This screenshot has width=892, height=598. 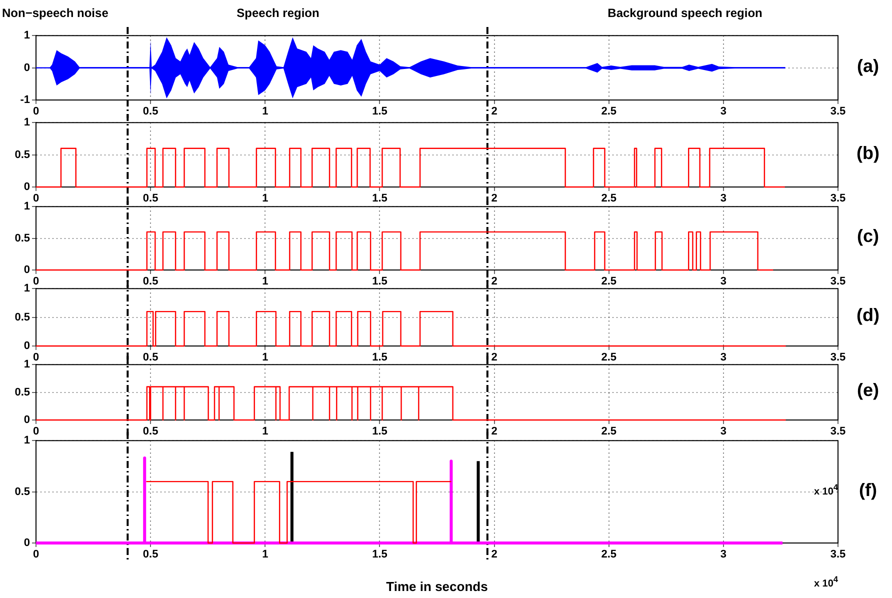 What do you see at coordinates (868, 153) in the screenshot?
I see `text: (b)` at bounding box center [868, 153].